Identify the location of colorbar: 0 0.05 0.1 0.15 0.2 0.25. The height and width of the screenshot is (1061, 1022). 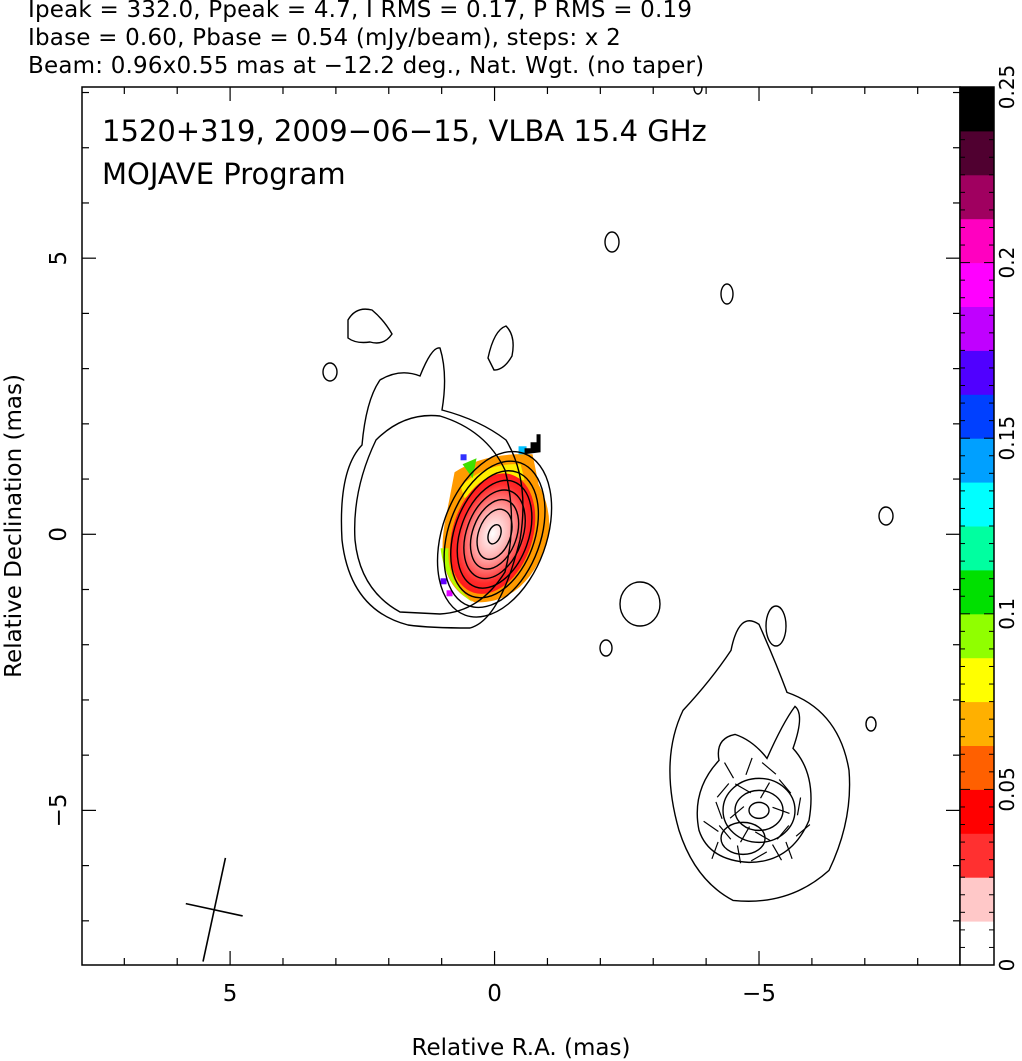
(989, 518).